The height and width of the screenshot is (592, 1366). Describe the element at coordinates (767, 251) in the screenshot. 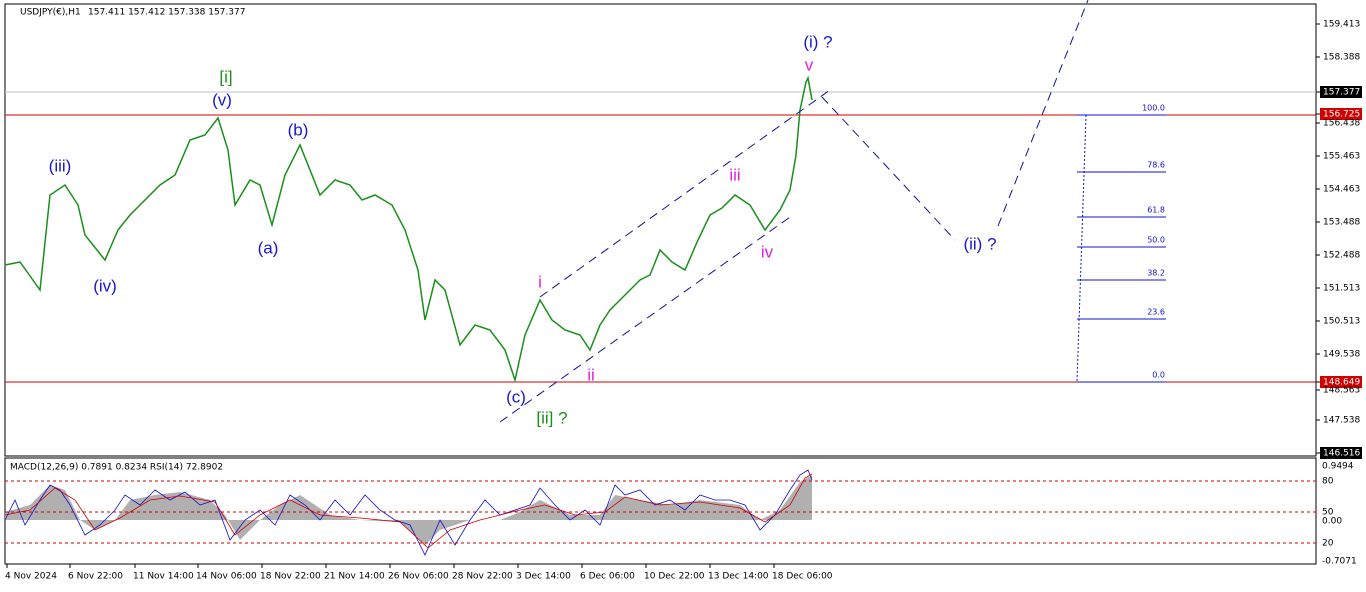

I see `wave-label: iv` at that location.